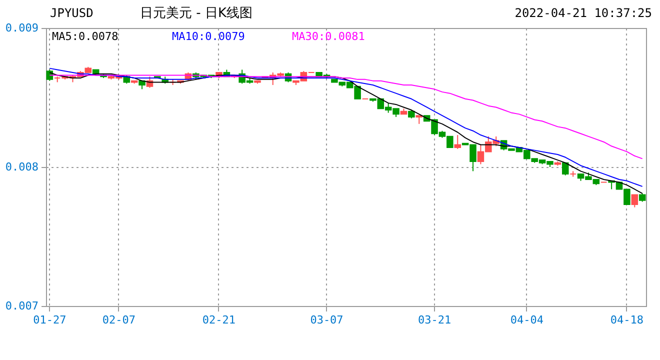  What do you see at coordinates (329, 36) in the screenshot?
I see `text: MA30:0.0081` at bounding box center [329, 36].